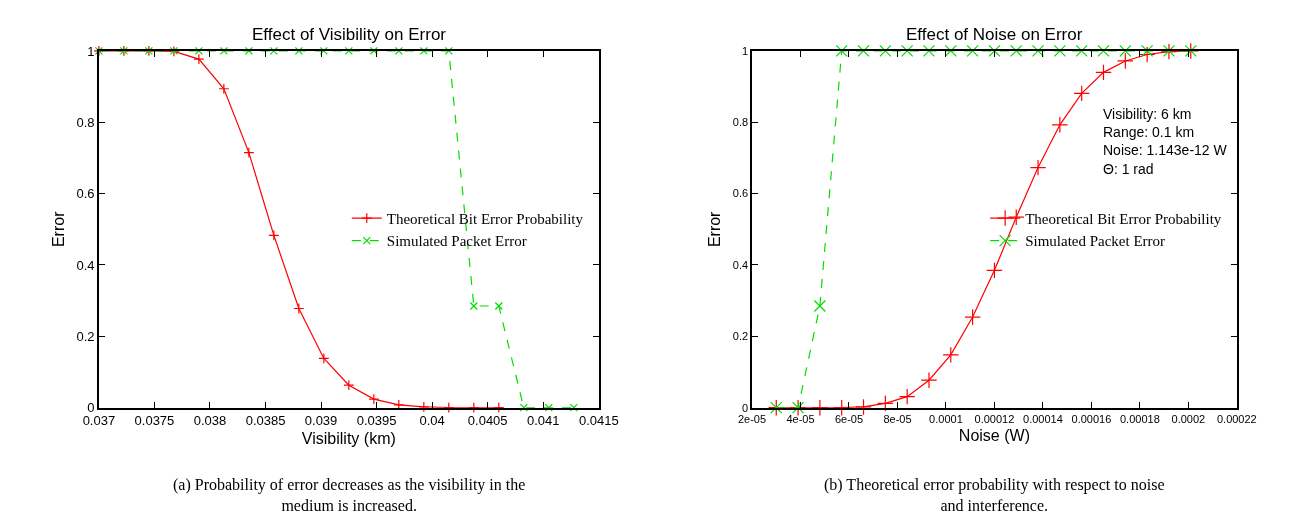  Describe the element at coordinates (154, 421) in the screenshot. I see `x-tick-label: 0.0375` at that location.